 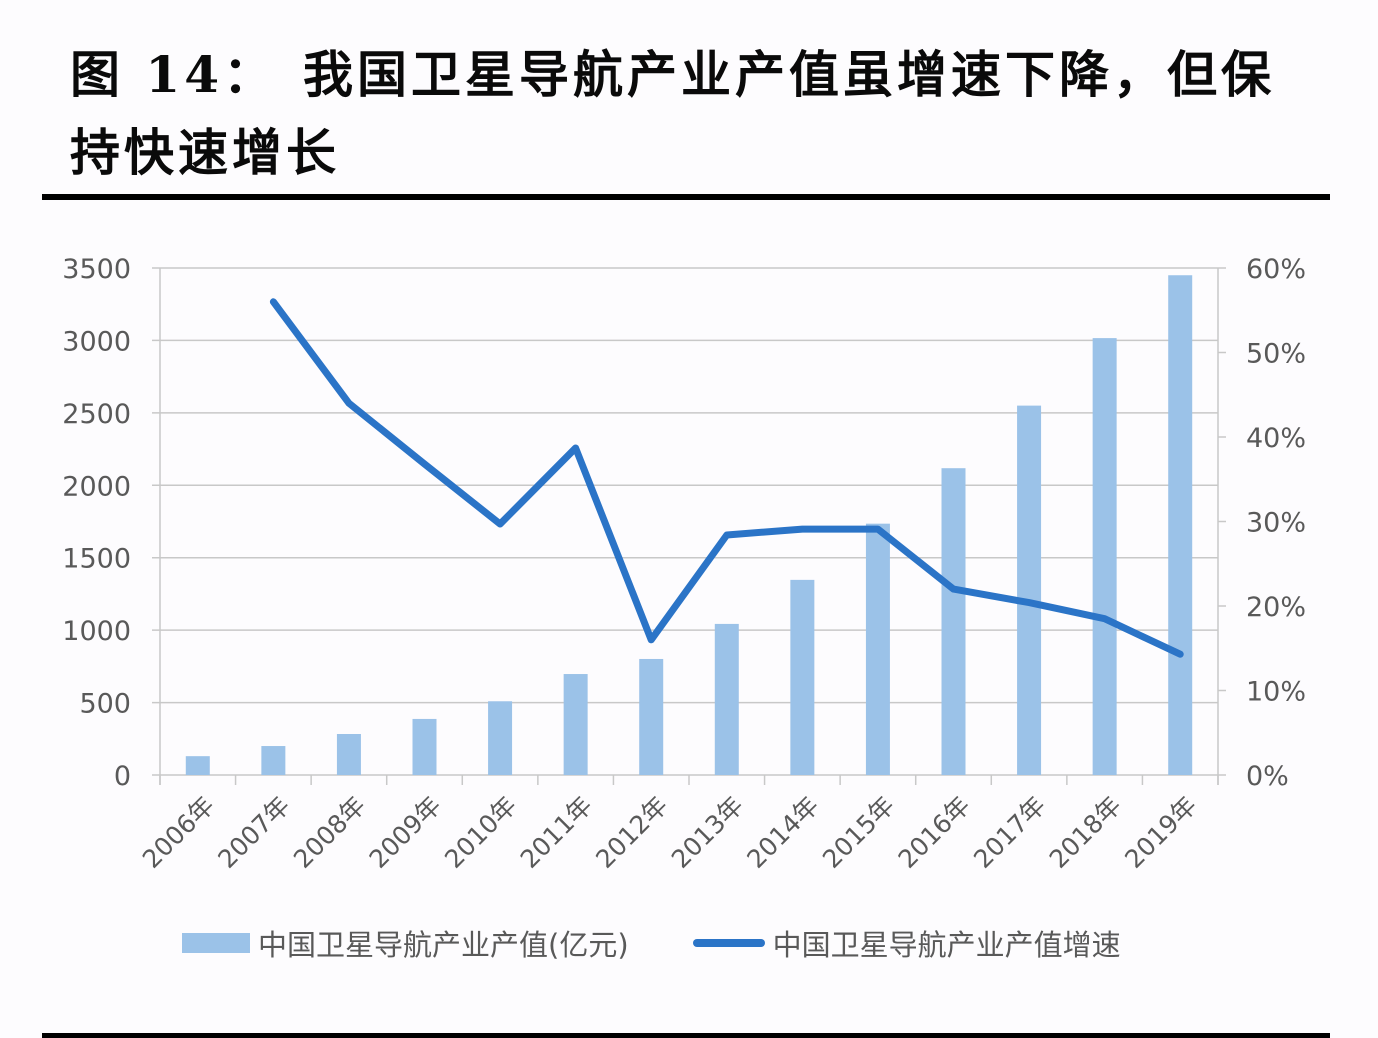 What do you see at coordinates (728, 943) in the screenshot?
I see `legend-line-swatch` at bounding box center [728, 943].